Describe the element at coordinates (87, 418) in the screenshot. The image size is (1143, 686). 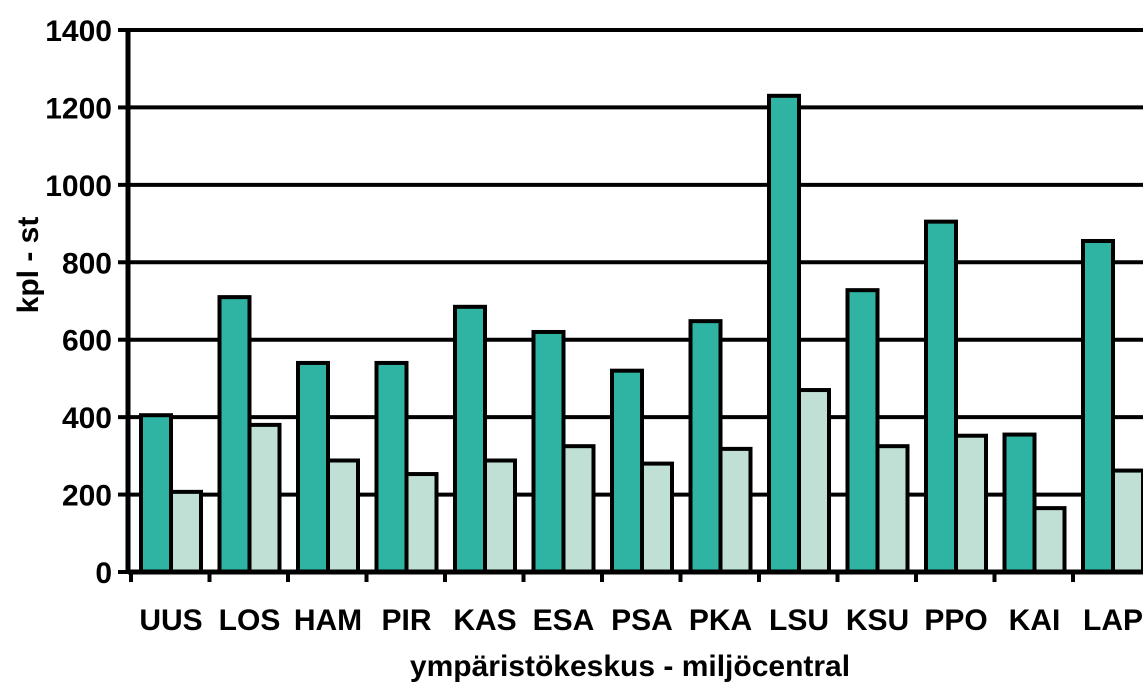
I see `y-tick-label: 400` at that location.